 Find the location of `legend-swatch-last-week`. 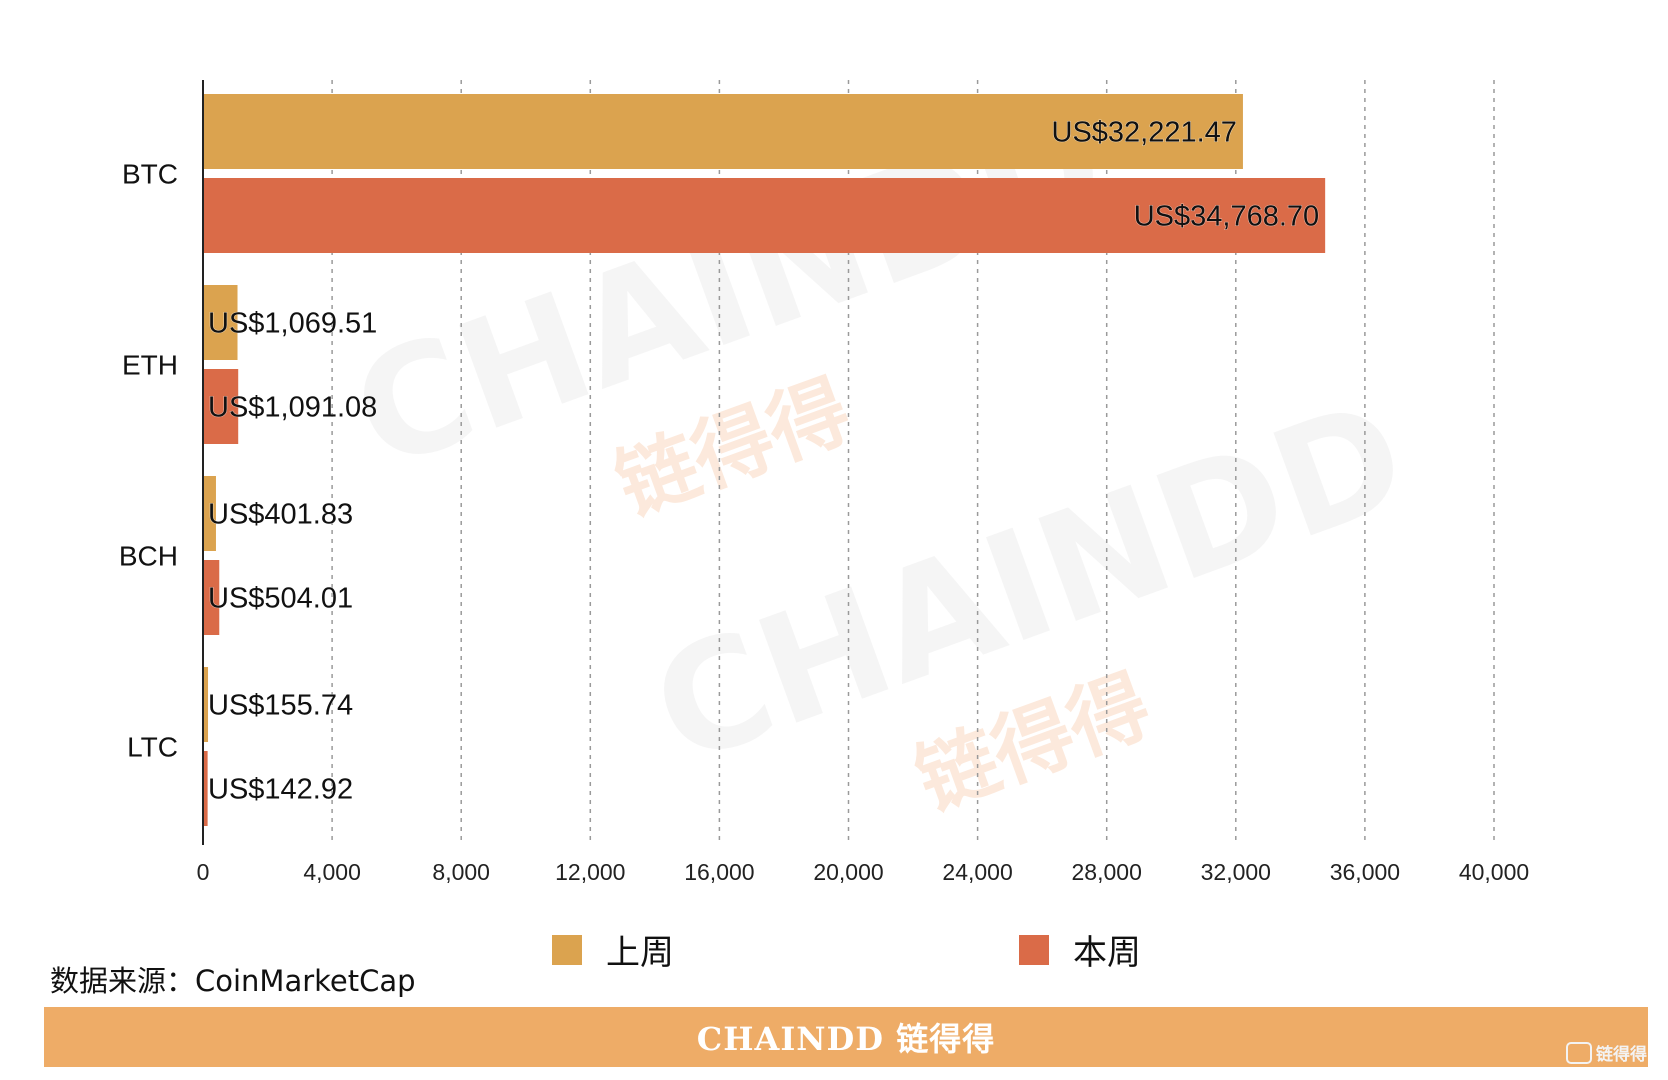

legend-swatch-last-week is located at coordinates (567, 950).